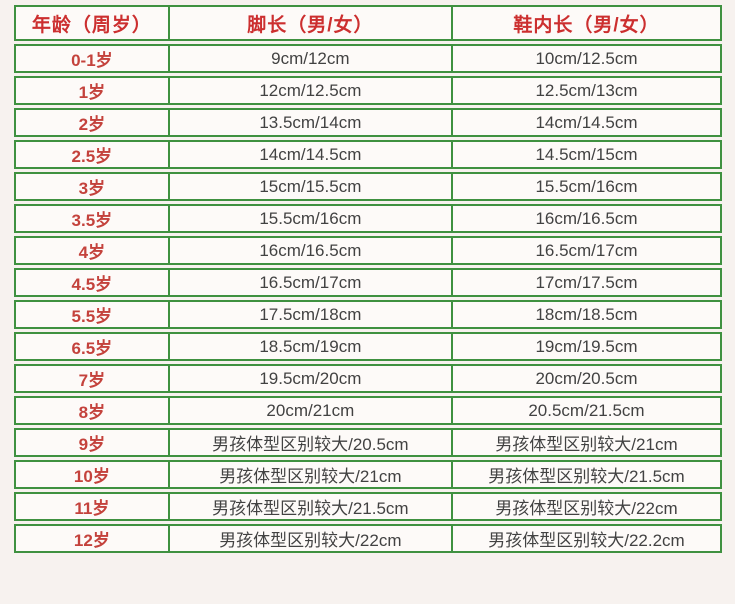 This screenshot has width=735, height=604. I want to click on foot-length-cell: 男孩体型区别较大/22cm, so click(311, 538).